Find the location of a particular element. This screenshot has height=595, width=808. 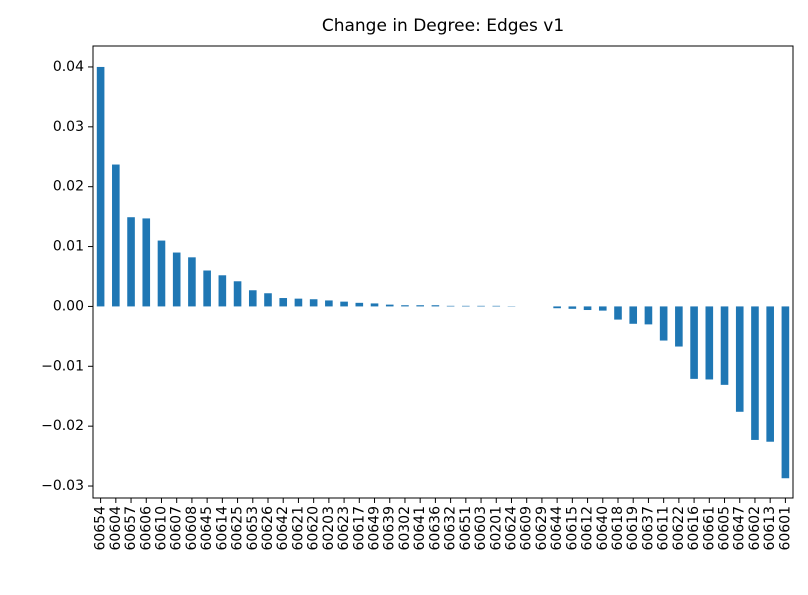

y-tick-label: 0.00 is located at coordinates (68, 306).